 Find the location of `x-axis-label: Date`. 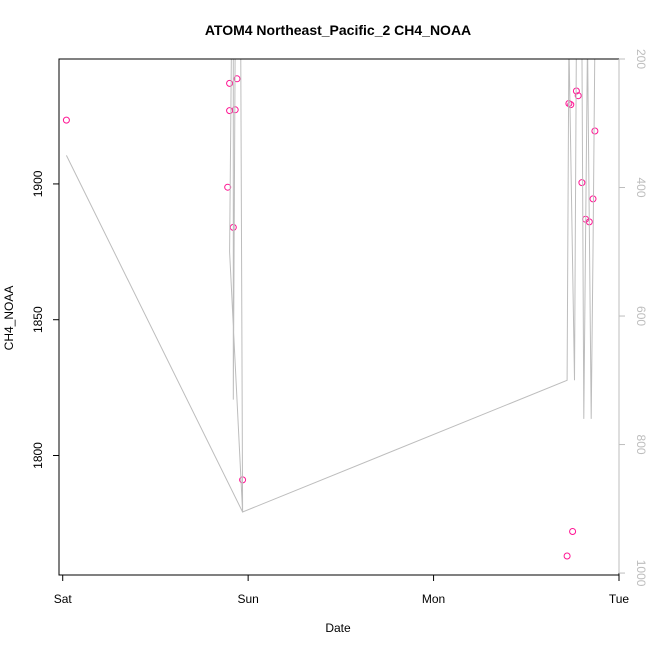

x-axis-label: Date is located at coordinates (338, 628).